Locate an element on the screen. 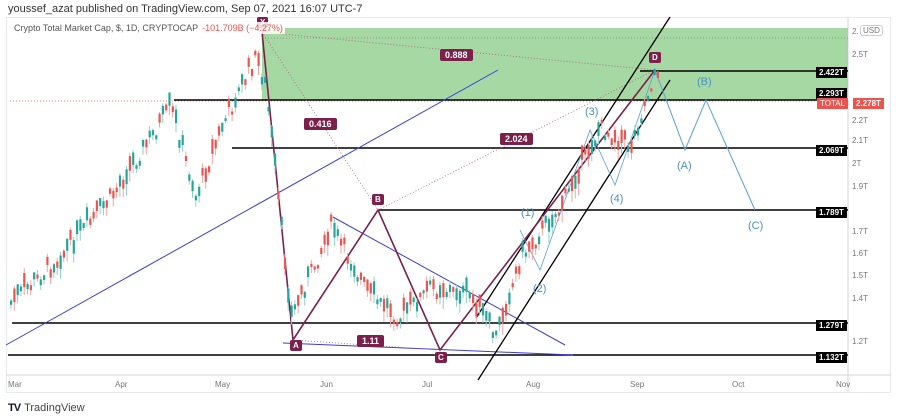  price-change: -101.709B (−4.27%) is located at coordinates (242, 28).